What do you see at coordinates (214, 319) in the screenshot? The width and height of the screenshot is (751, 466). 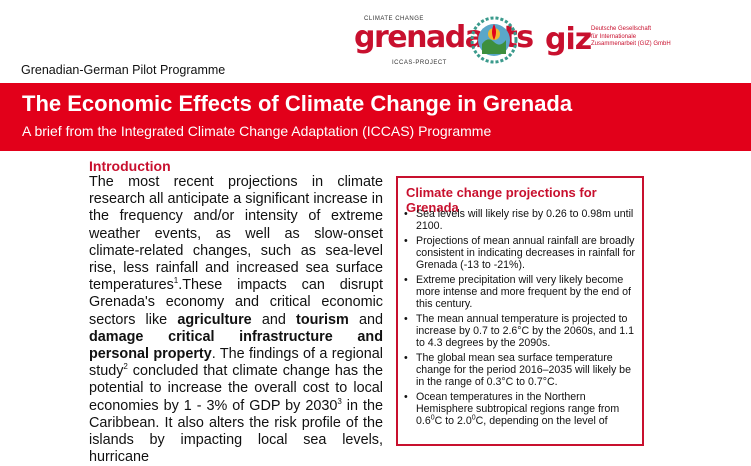 I see `intro-bold-text: agriculture` at bounding box center [214, 319].